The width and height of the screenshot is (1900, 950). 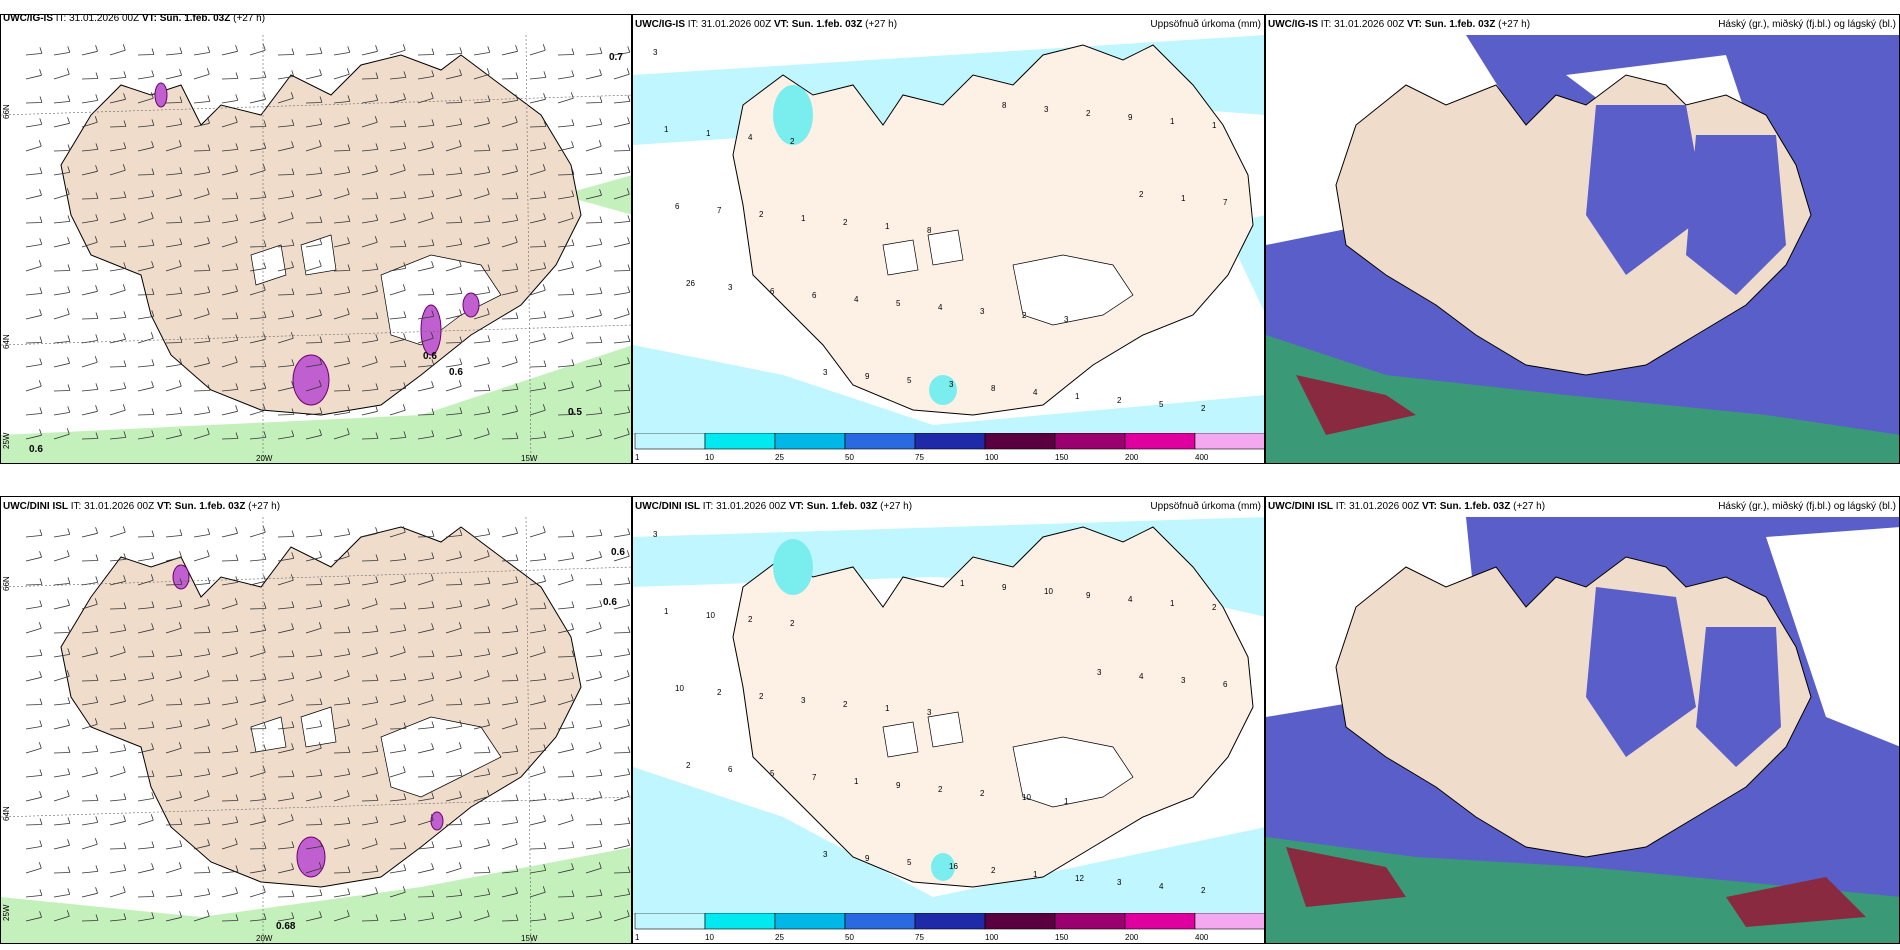 I want to click on wind-value: 0.5, so click(x=575, y=412).